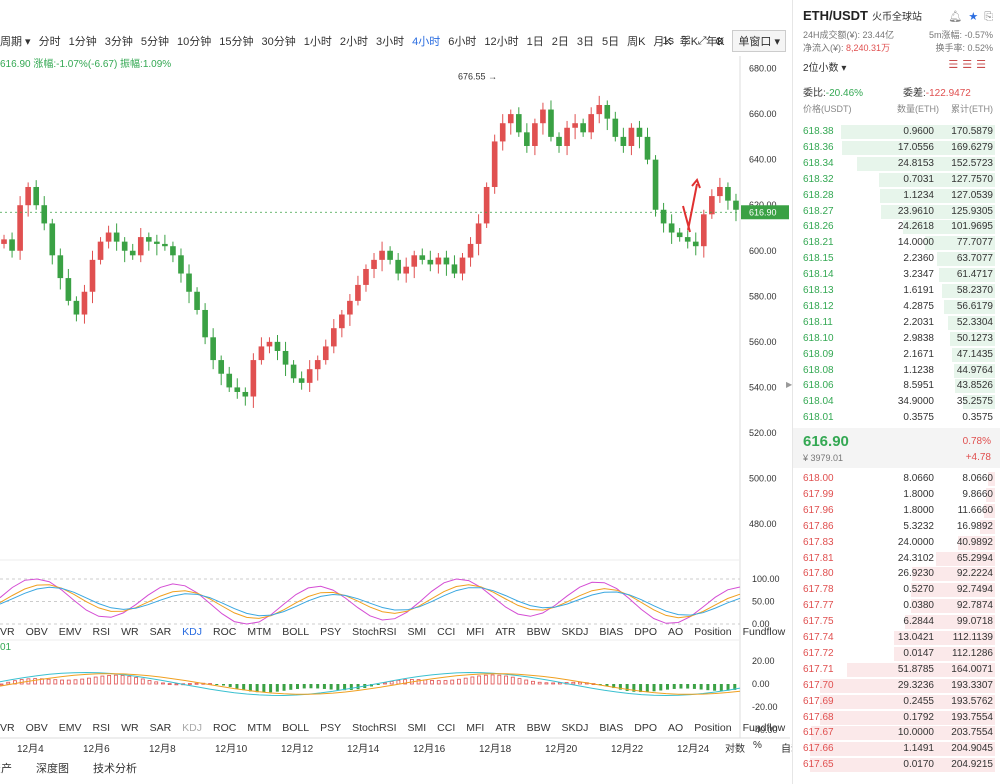  Describe the element at coordinates (896, 386) in the screenshot. I see `bid-row: 618.06 8.5951 43.8526` at that location.